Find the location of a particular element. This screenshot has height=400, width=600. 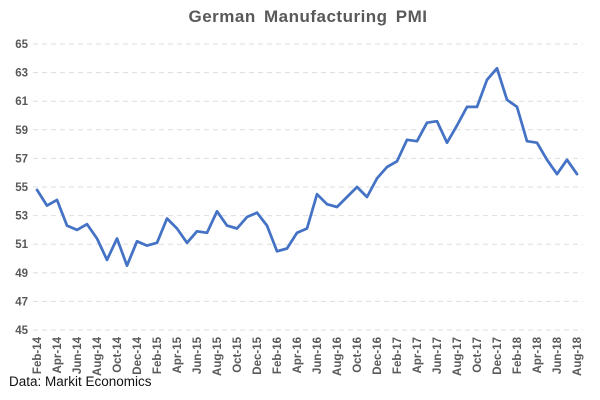

x-tick-label: Feb-15 is located at coordinates (158, 355).